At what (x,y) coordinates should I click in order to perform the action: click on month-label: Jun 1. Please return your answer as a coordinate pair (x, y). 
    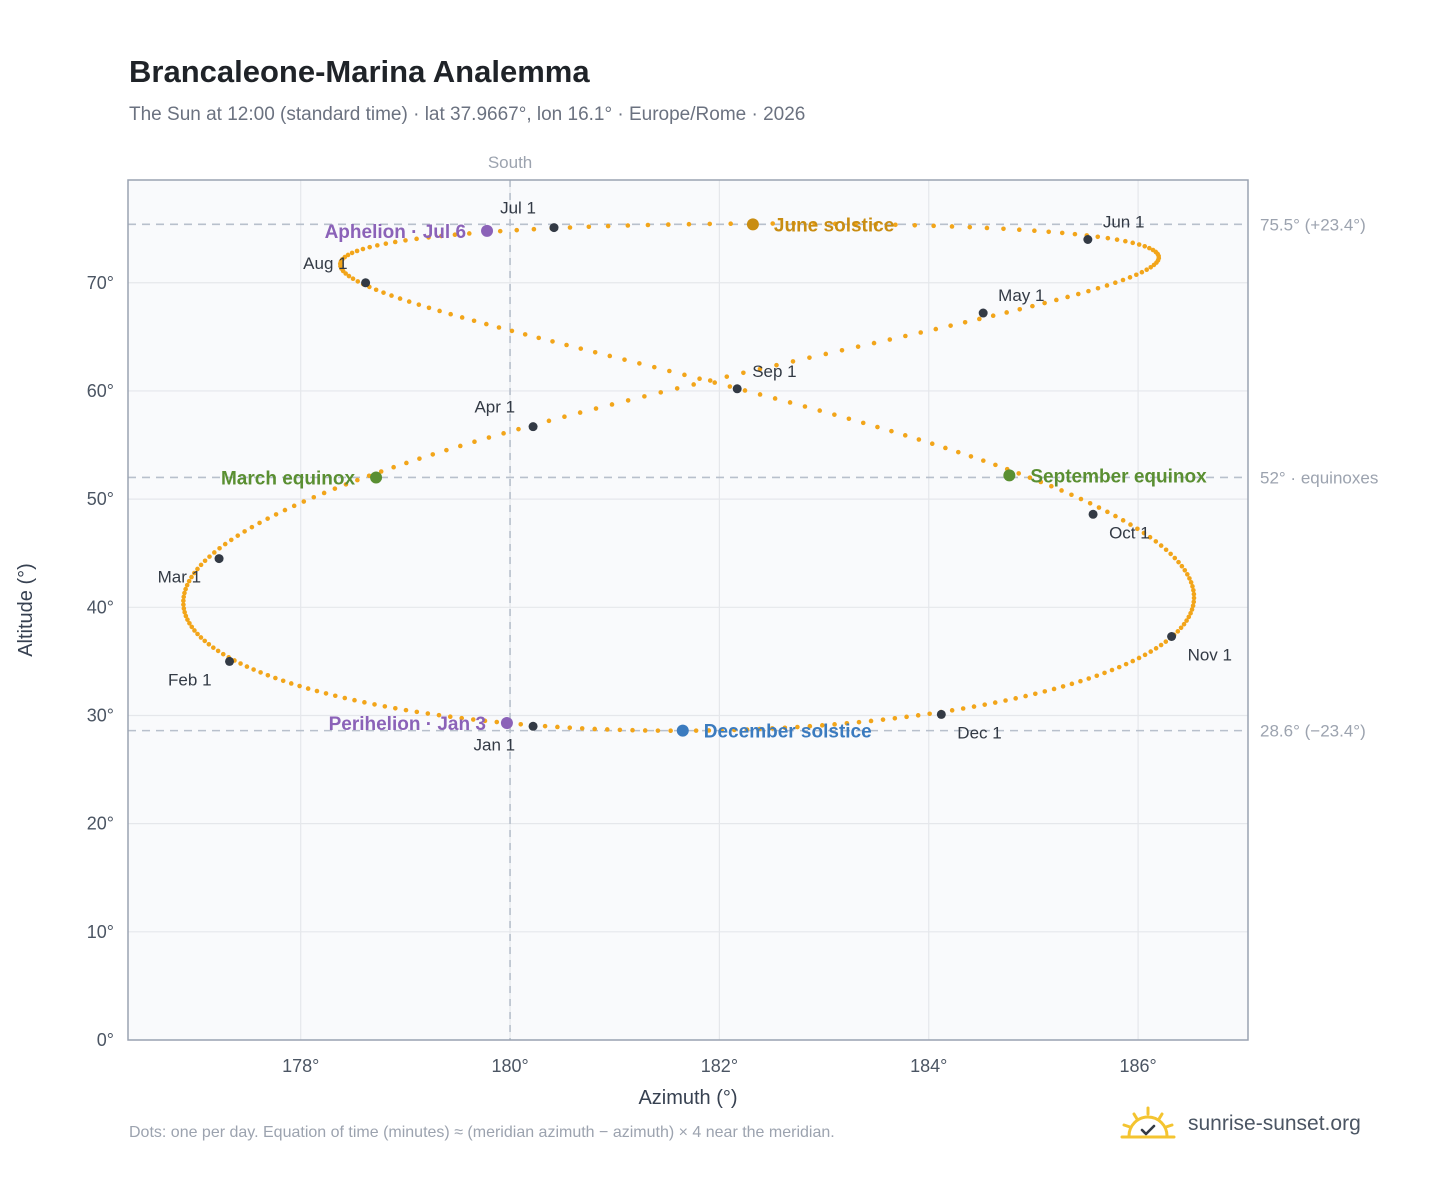
    Looking at the image, I should click on (1124, 221).